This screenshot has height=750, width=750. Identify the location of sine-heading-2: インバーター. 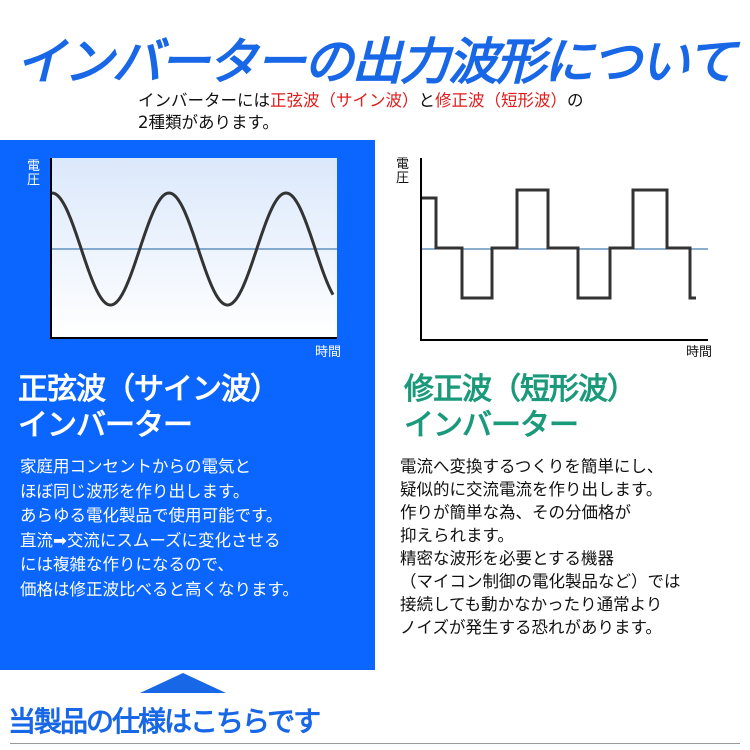
(105, 425).